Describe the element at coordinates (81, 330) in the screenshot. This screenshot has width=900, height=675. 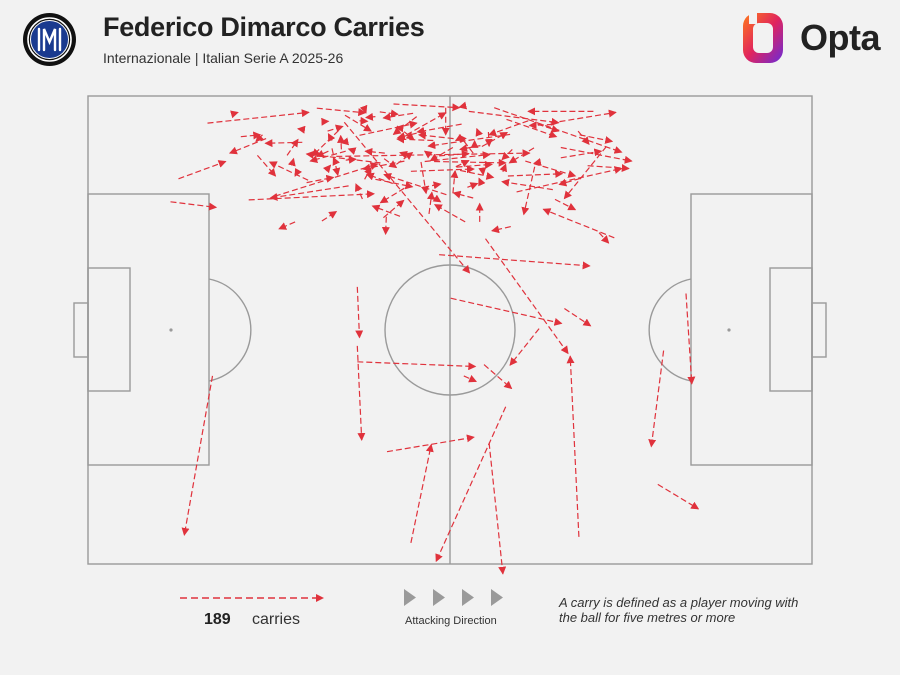
I see `left-goal` at that location.